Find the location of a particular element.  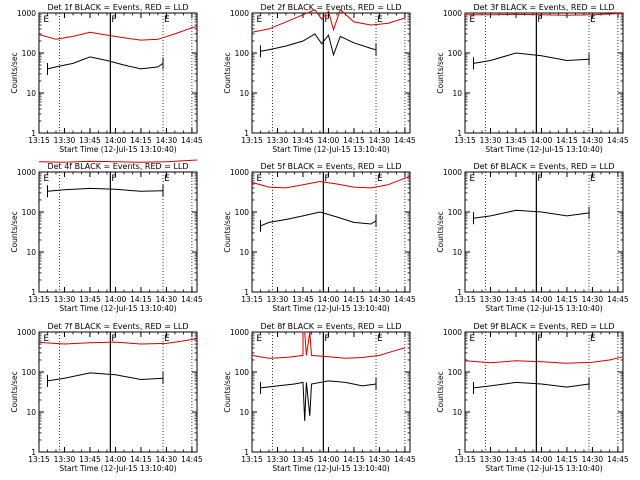

panel-title: Det 7f BLACK = Events, RED = LLD is located at coordinates (117, 326).